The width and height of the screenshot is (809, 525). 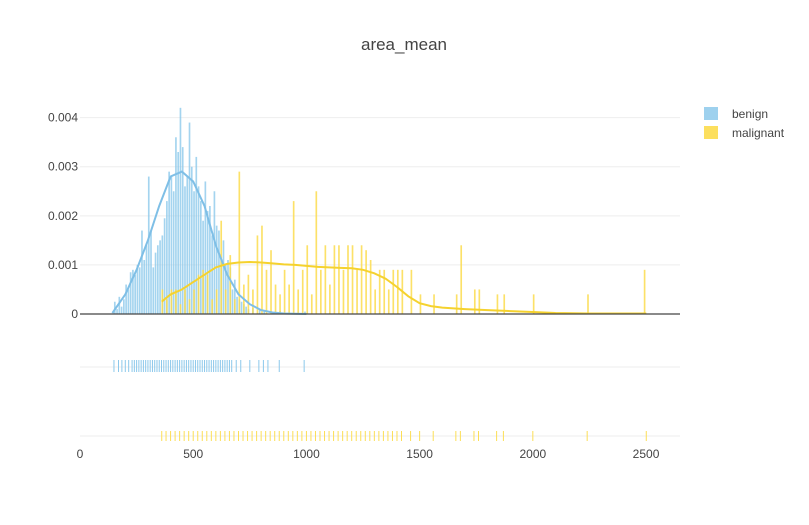 What do you see at coordinates (736, 114) in the screenshot?
I see `legend-item-benign: benign` at bounding box center [736, 114].